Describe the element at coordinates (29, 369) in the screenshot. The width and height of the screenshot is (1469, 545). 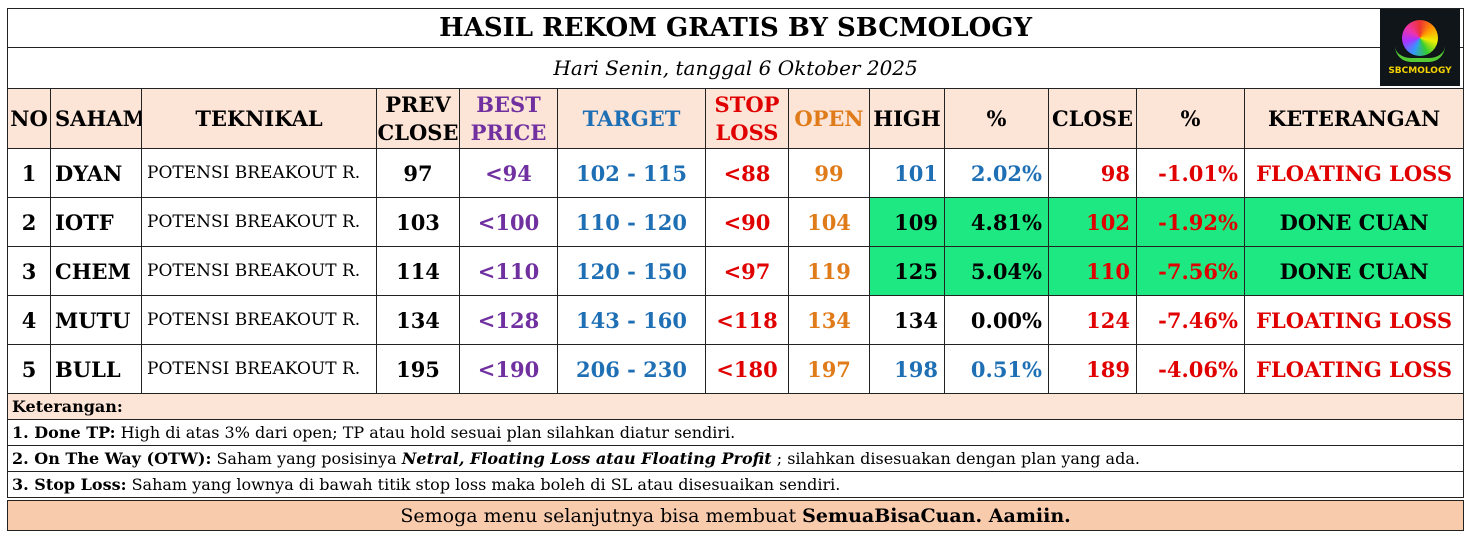
I see `cell-no: 5` at that location.